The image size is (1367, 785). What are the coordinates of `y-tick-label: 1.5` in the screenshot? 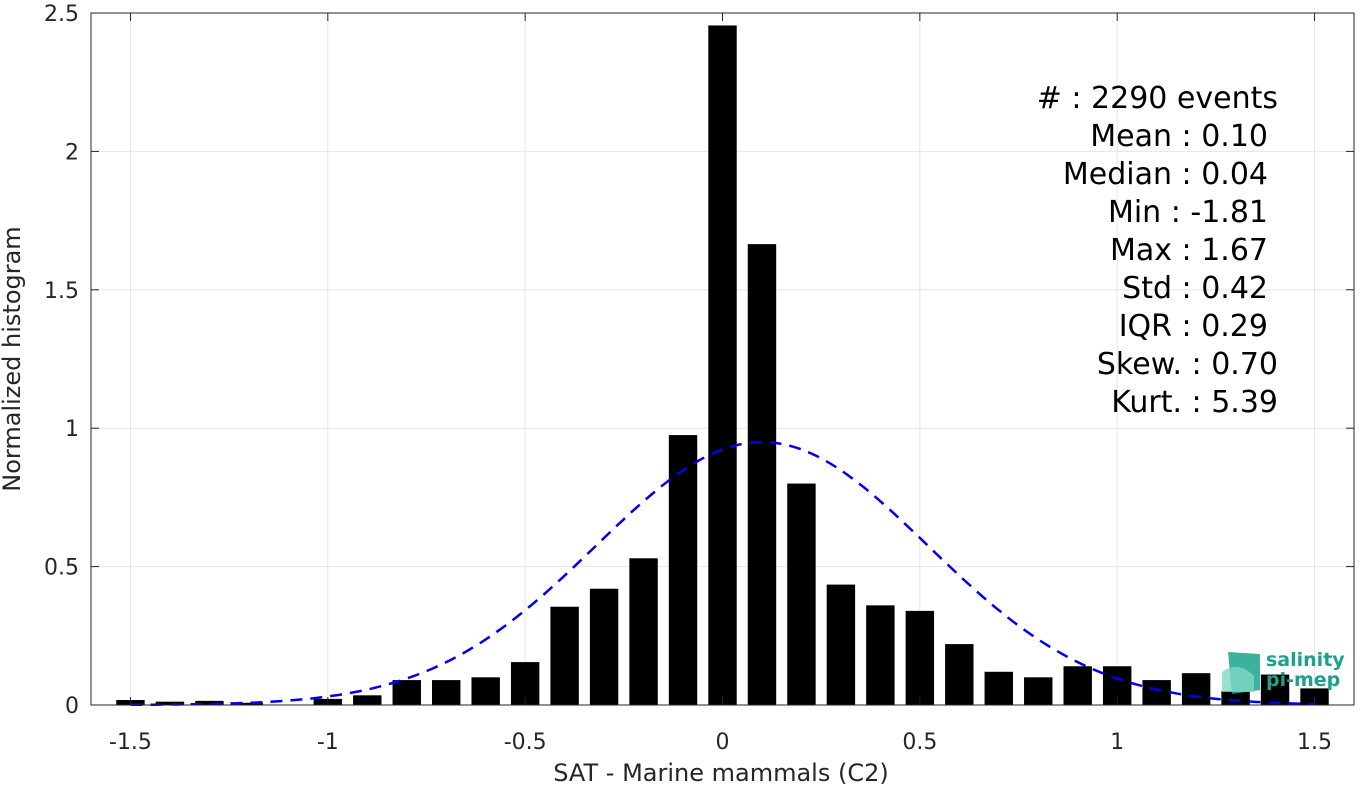 It's located at (61, 291).